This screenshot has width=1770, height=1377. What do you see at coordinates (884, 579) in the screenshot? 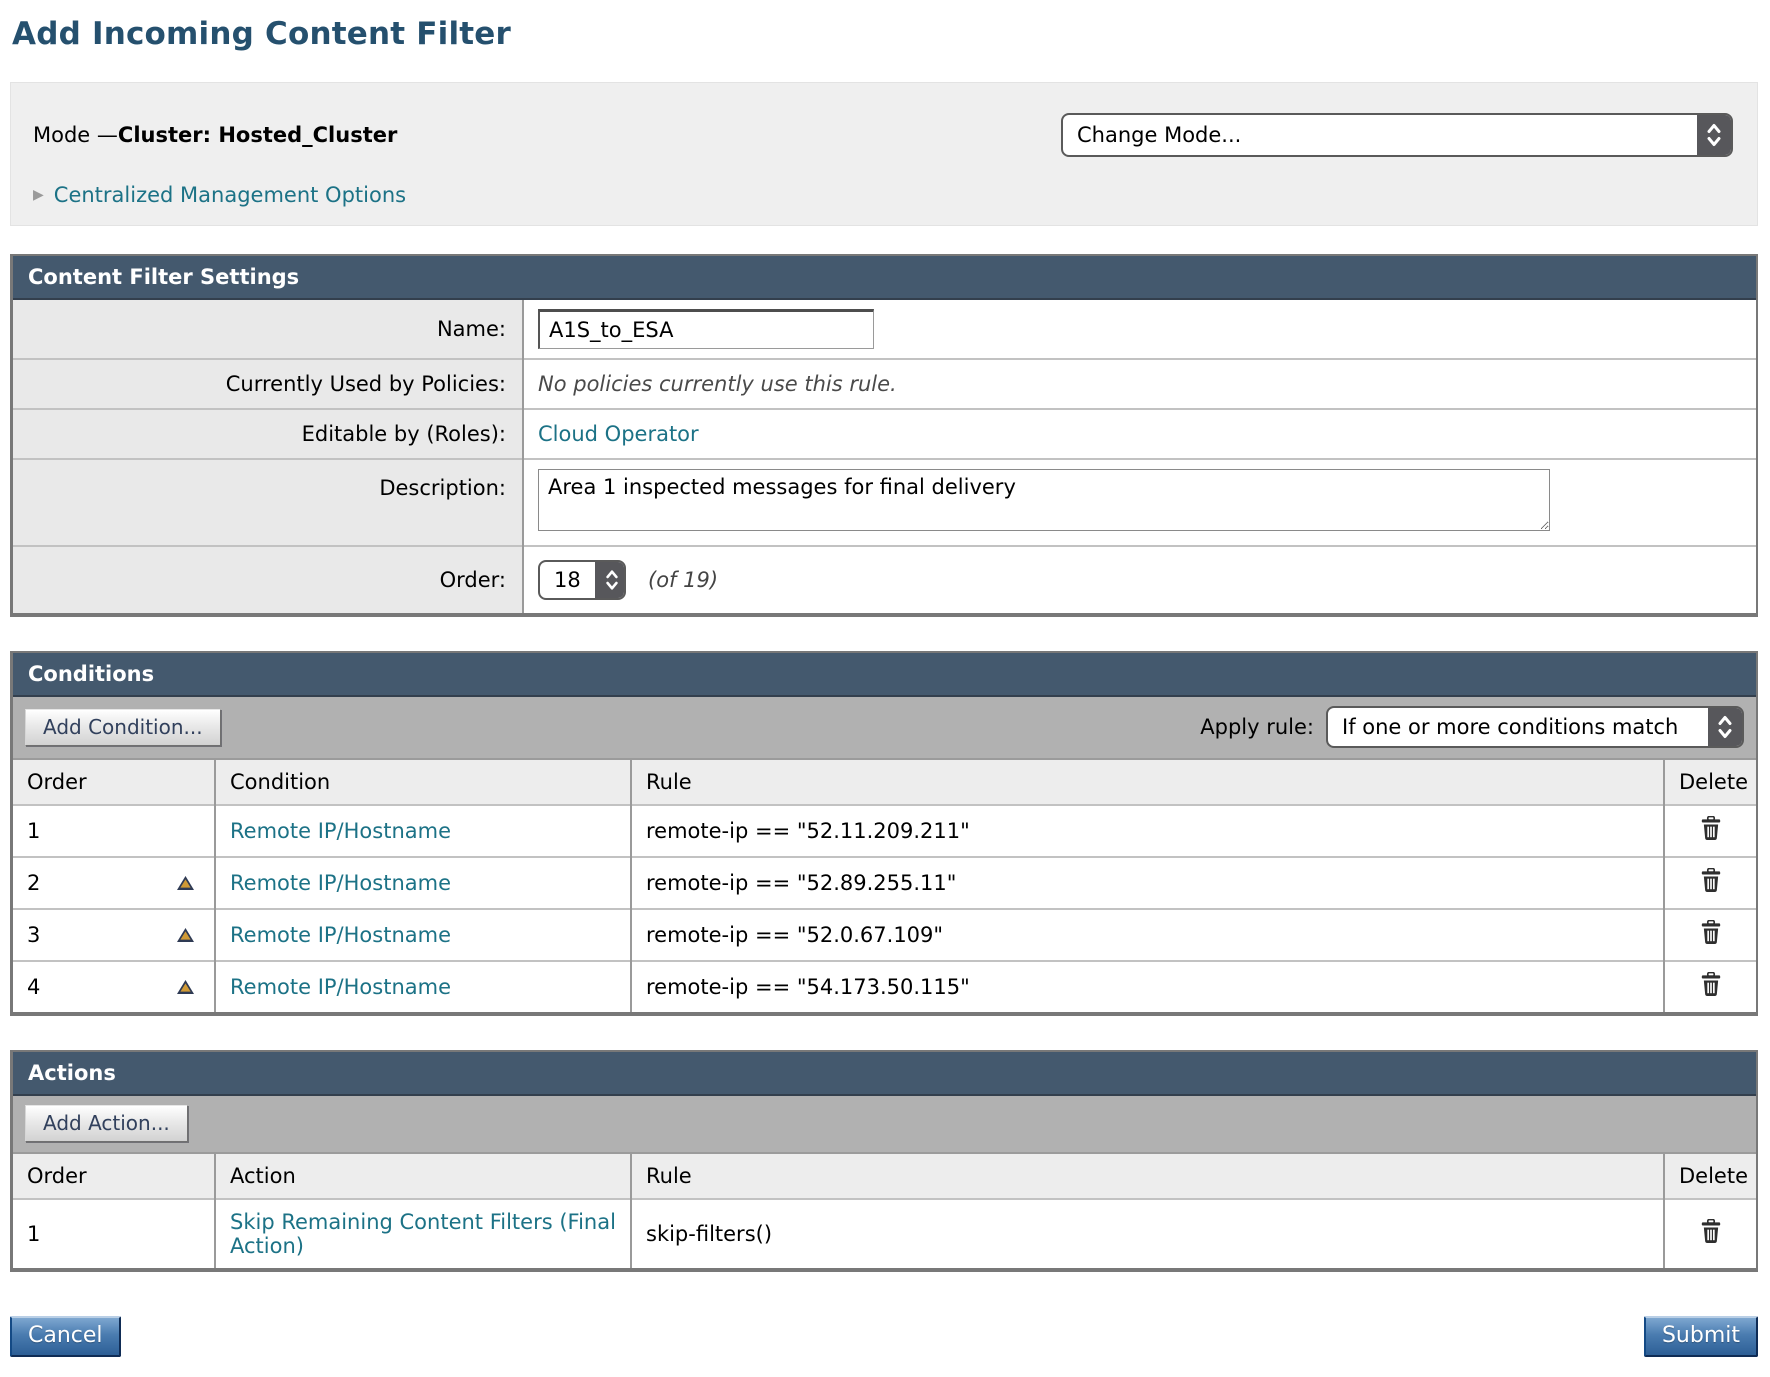
I see `table-row: Order: 18 (of 19)` at bounding box center [884, 579].